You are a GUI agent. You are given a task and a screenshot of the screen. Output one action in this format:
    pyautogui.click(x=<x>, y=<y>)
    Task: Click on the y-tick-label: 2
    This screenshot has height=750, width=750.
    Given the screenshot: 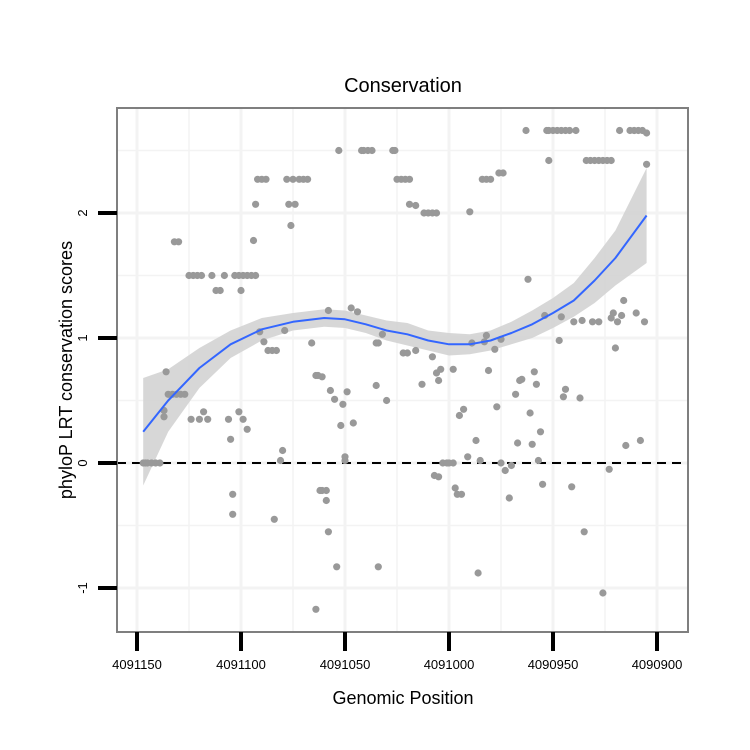 What is the action you would take?
    pyautogui.click(x=82, y=212)
    